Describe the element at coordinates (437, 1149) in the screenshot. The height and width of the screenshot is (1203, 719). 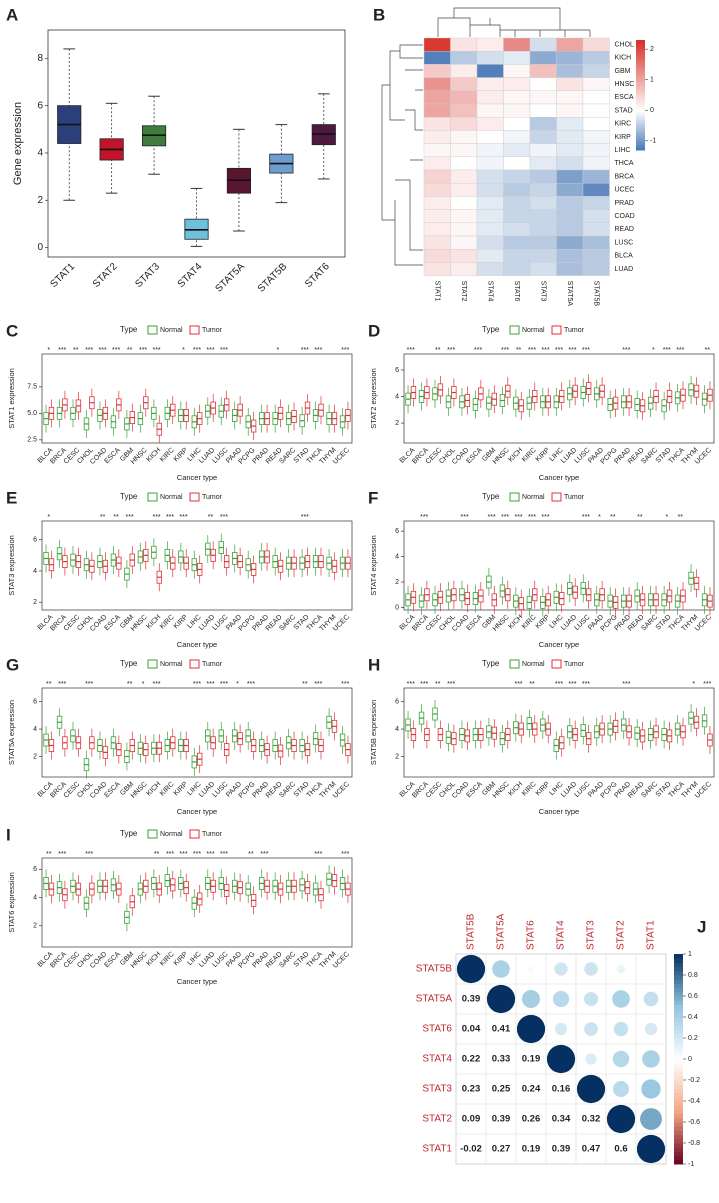
I see `row-label: STAT1` at that location.